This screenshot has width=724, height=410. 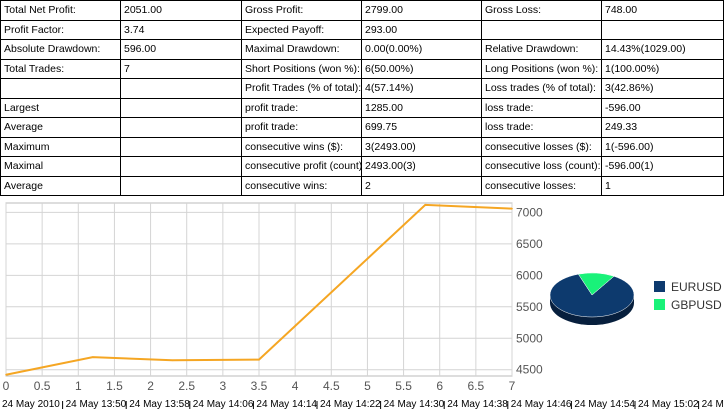 I want to click on report-label-cell: Relative Drawdown:, so click(x=541, y=49).